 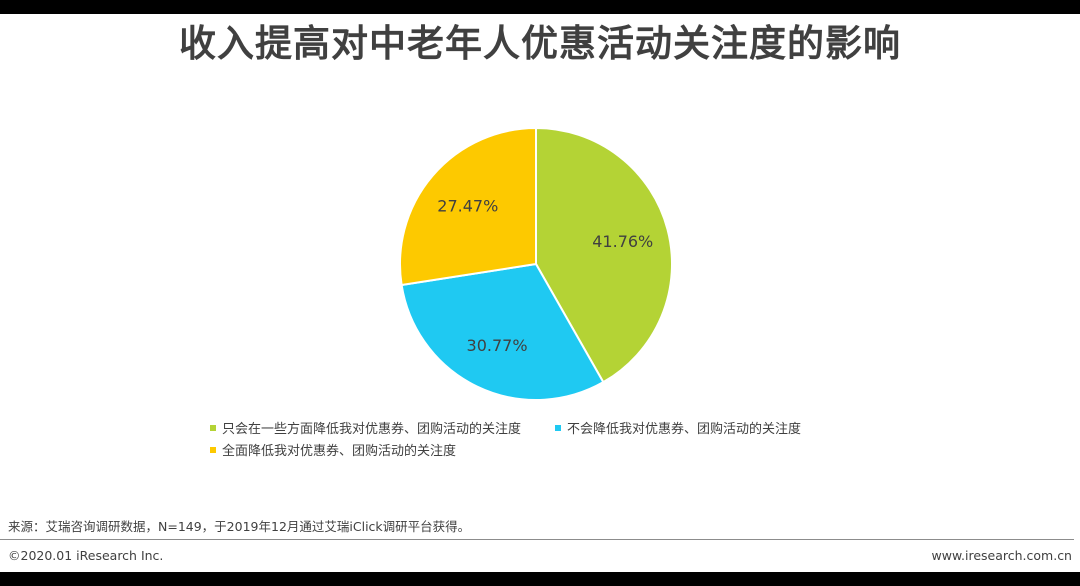 I want to click on legend-label: 不会降低我对优惠券、团购活动的关注度, so click(x=684, y=429).